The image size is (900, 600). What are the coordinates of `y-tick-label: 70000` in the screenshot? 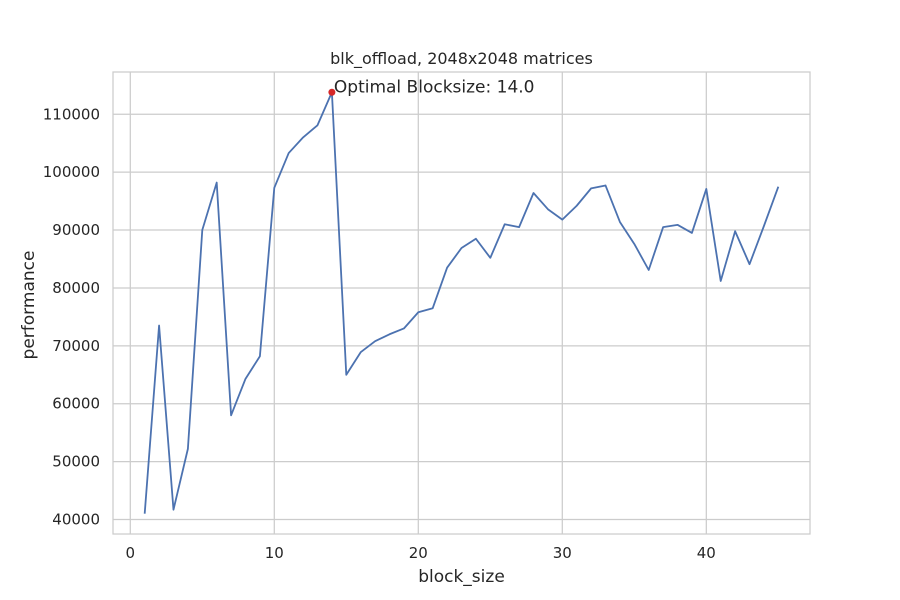 It's located at (76, 346).